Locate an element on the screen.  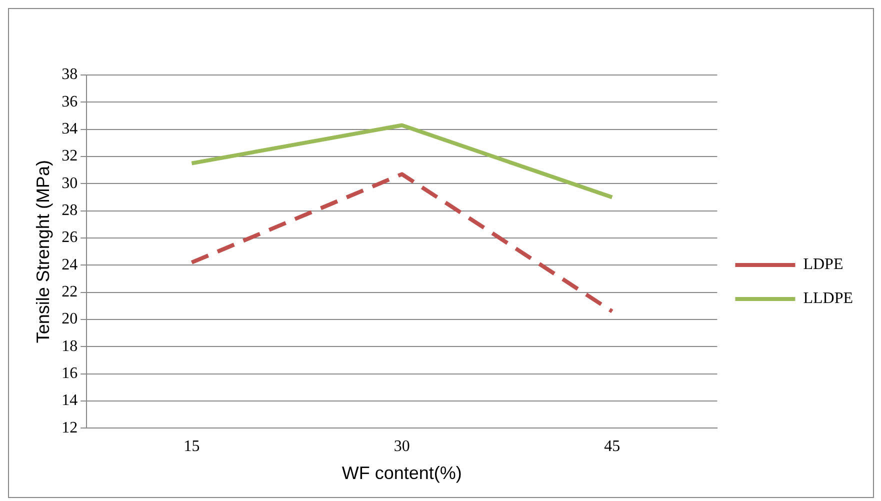
y-tick-label: 22 is located at coordinates (70, 292).